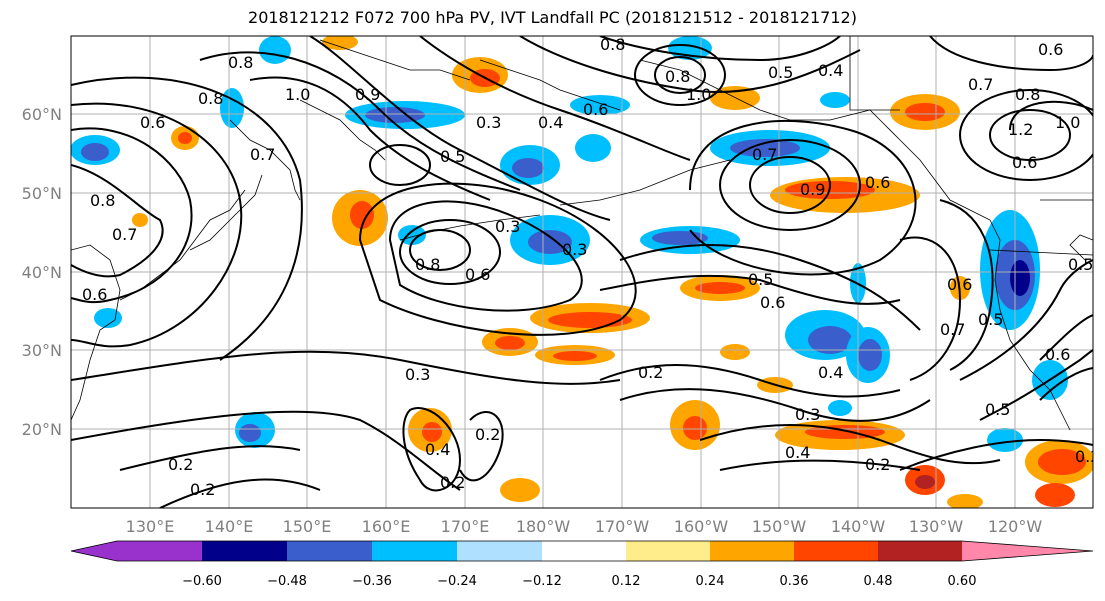  What do you see at coordinates (42, 193) in the screenshot?
I see `lat-label: 50°N` at bounding box center [42, 193].